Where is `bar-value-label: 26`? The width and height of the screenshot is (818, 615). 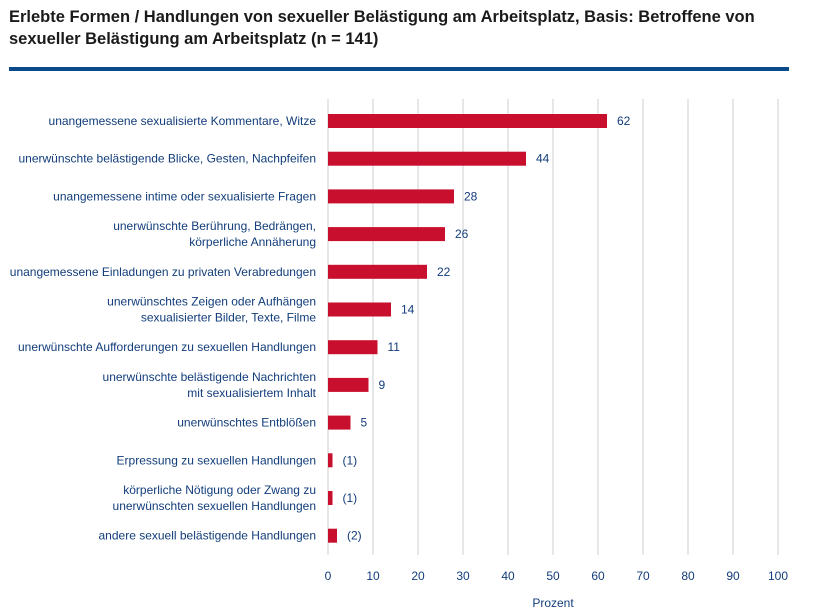 bar-value-label: 26 is located at coordinates (462, 234).